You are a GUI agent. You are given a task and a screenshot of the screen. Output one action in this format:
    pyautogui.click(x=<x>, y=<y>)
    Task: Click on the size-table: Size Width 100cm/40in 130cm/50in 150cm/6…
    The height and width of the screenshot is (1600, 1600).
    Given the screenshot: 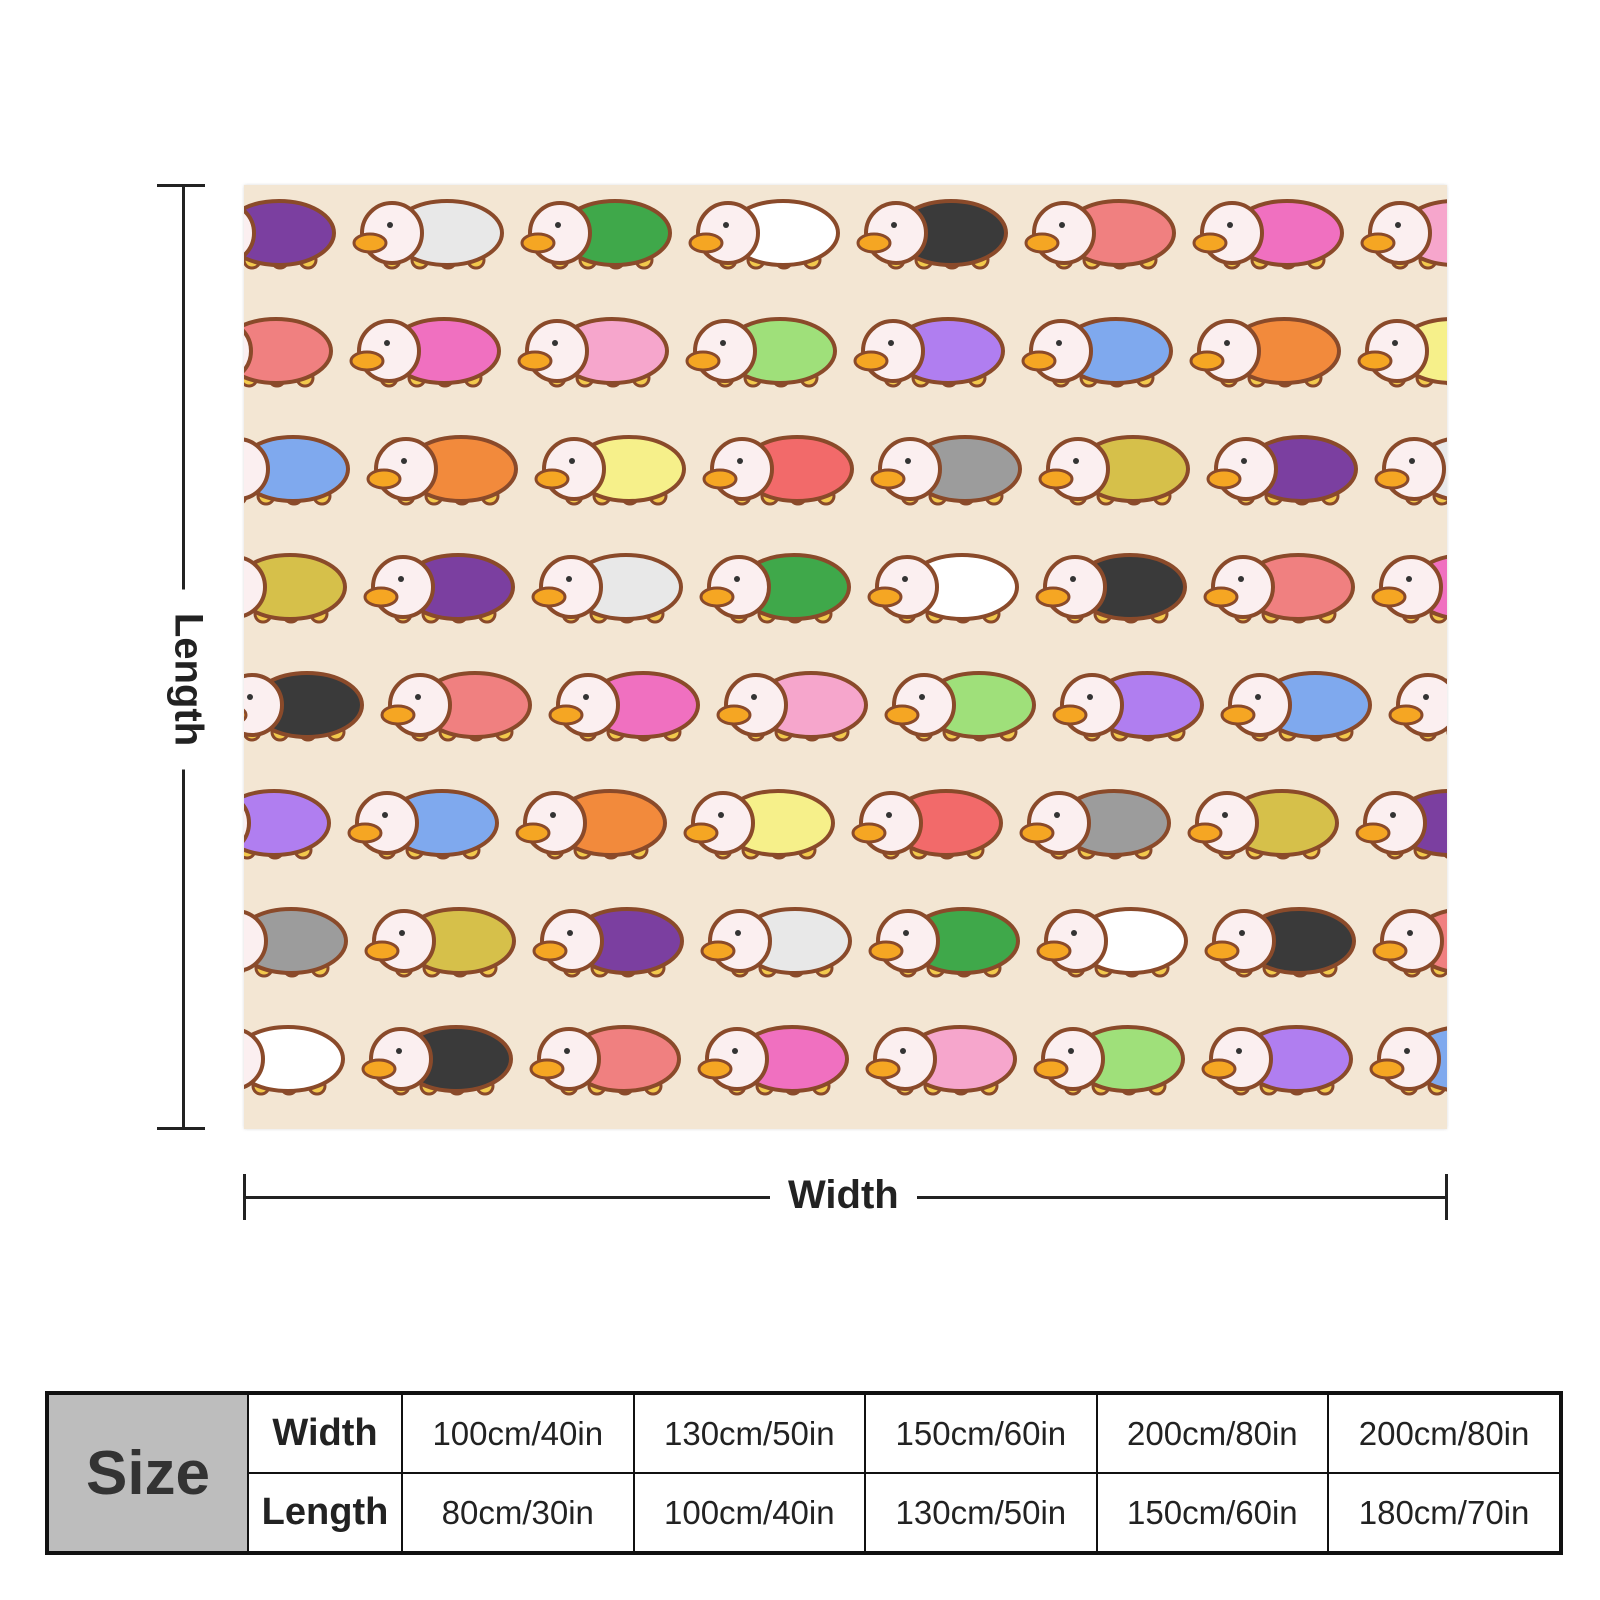 What is the action you would take?
    pyautogui.click(x=804, y=1473)
    